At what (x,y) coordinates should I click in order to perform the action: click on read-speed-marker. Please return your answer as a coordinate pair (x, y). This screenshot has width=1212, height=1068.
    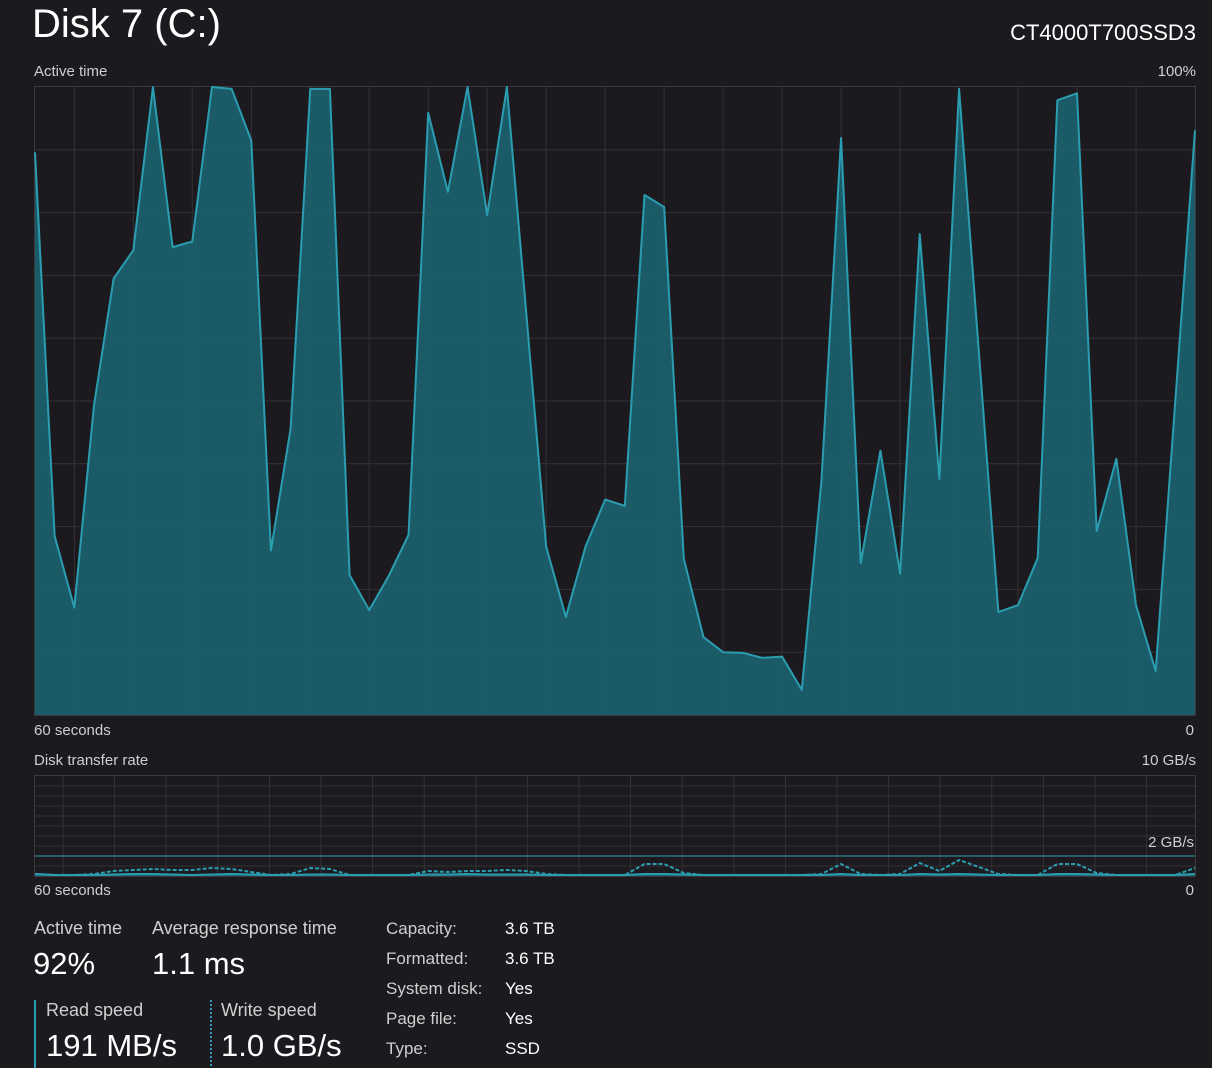
    Looking at the image, I should click on (35, 1034).